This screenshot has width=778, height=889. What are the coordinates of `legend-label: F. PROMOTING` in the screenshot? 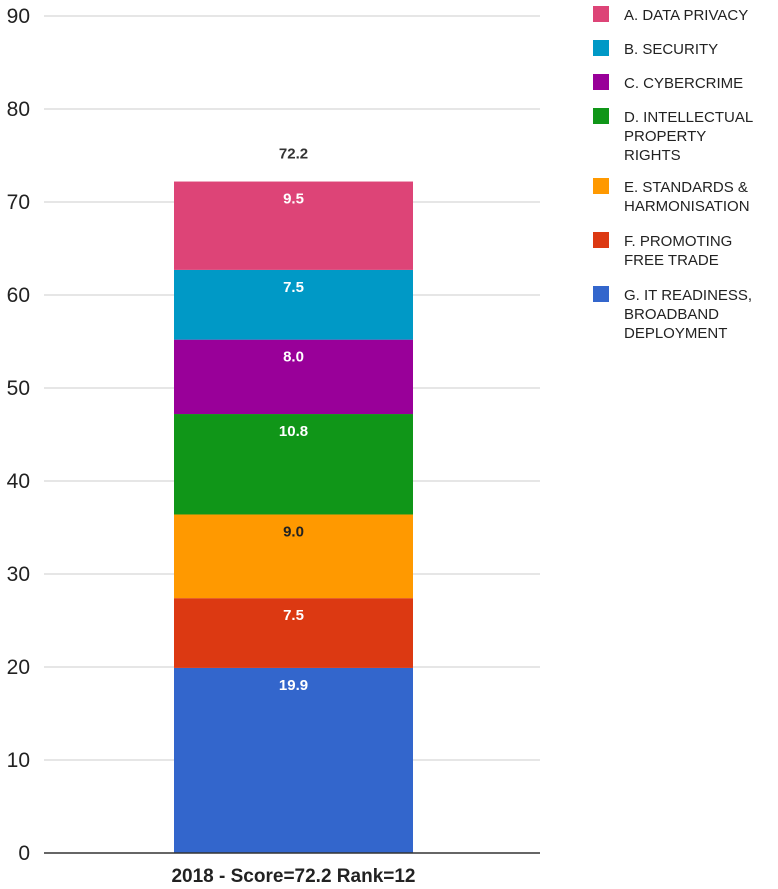 It's located at (678, 241).